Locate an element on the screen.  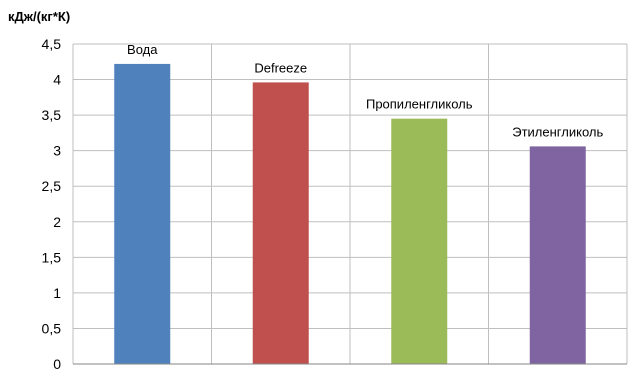
y-axis-ticks: 0 0,5 1 1,5 2 2,5 3 3,5 4 4,5 is located at coordinates (52, 203).